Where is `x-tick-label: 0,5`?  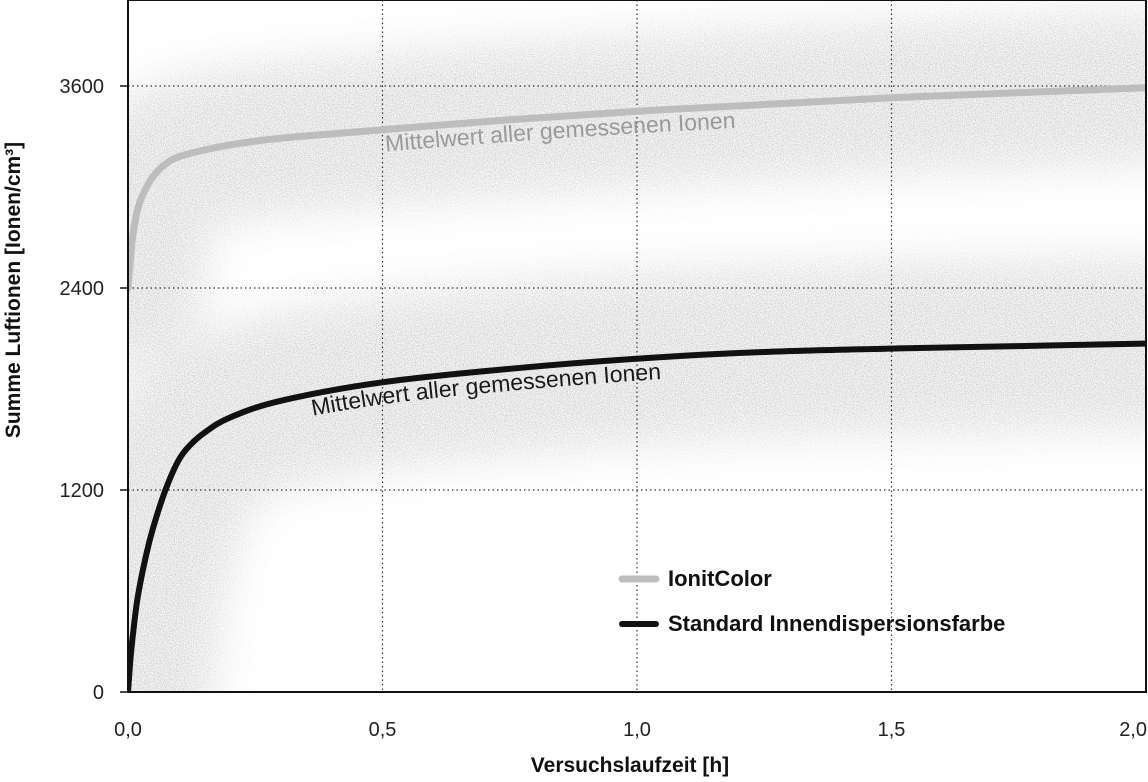
x-tick-label: 0,5 is located at coordinates (383, 730).